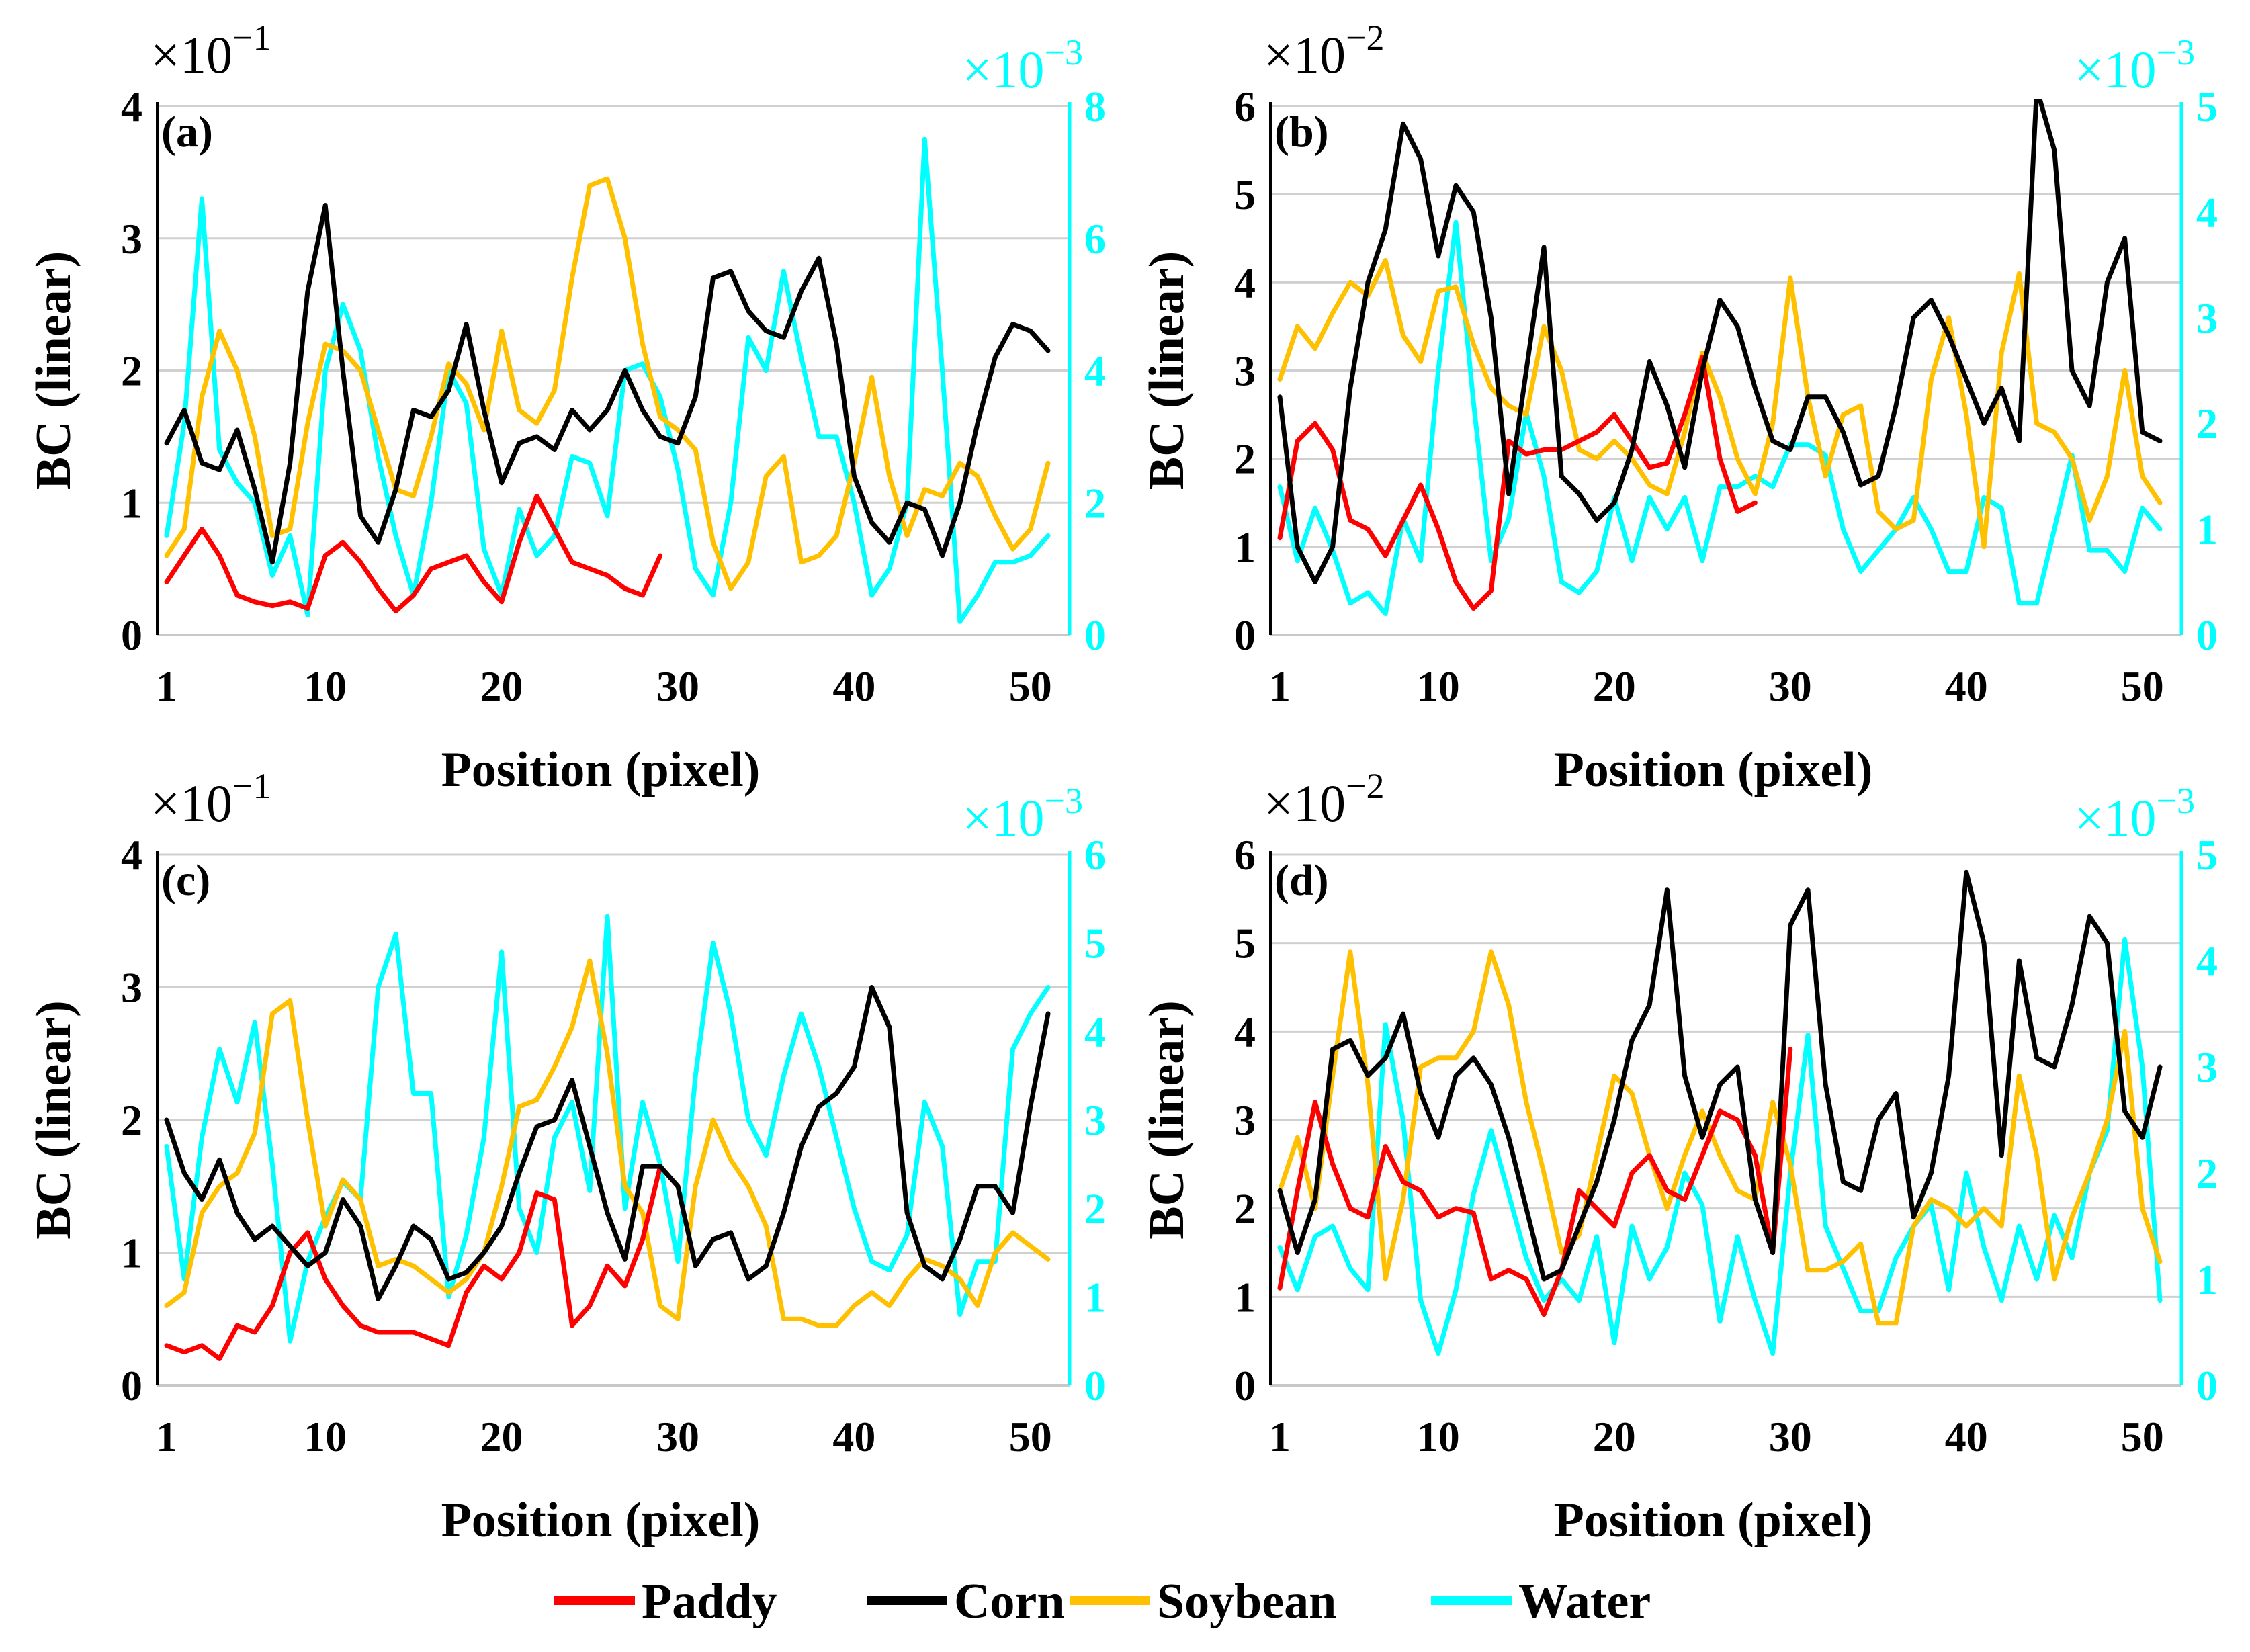  Describe the element at coordinates (1301, 880) in the screenshot. I see `panel-label: (d)` at that location.